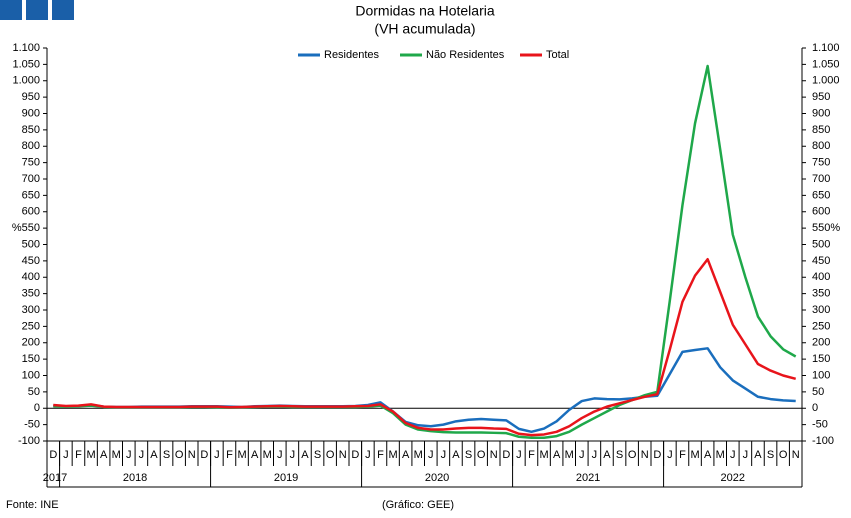 This screenshot has width=851, height=518. I want to click on y2-tick-label: 500, so click(821, 244).